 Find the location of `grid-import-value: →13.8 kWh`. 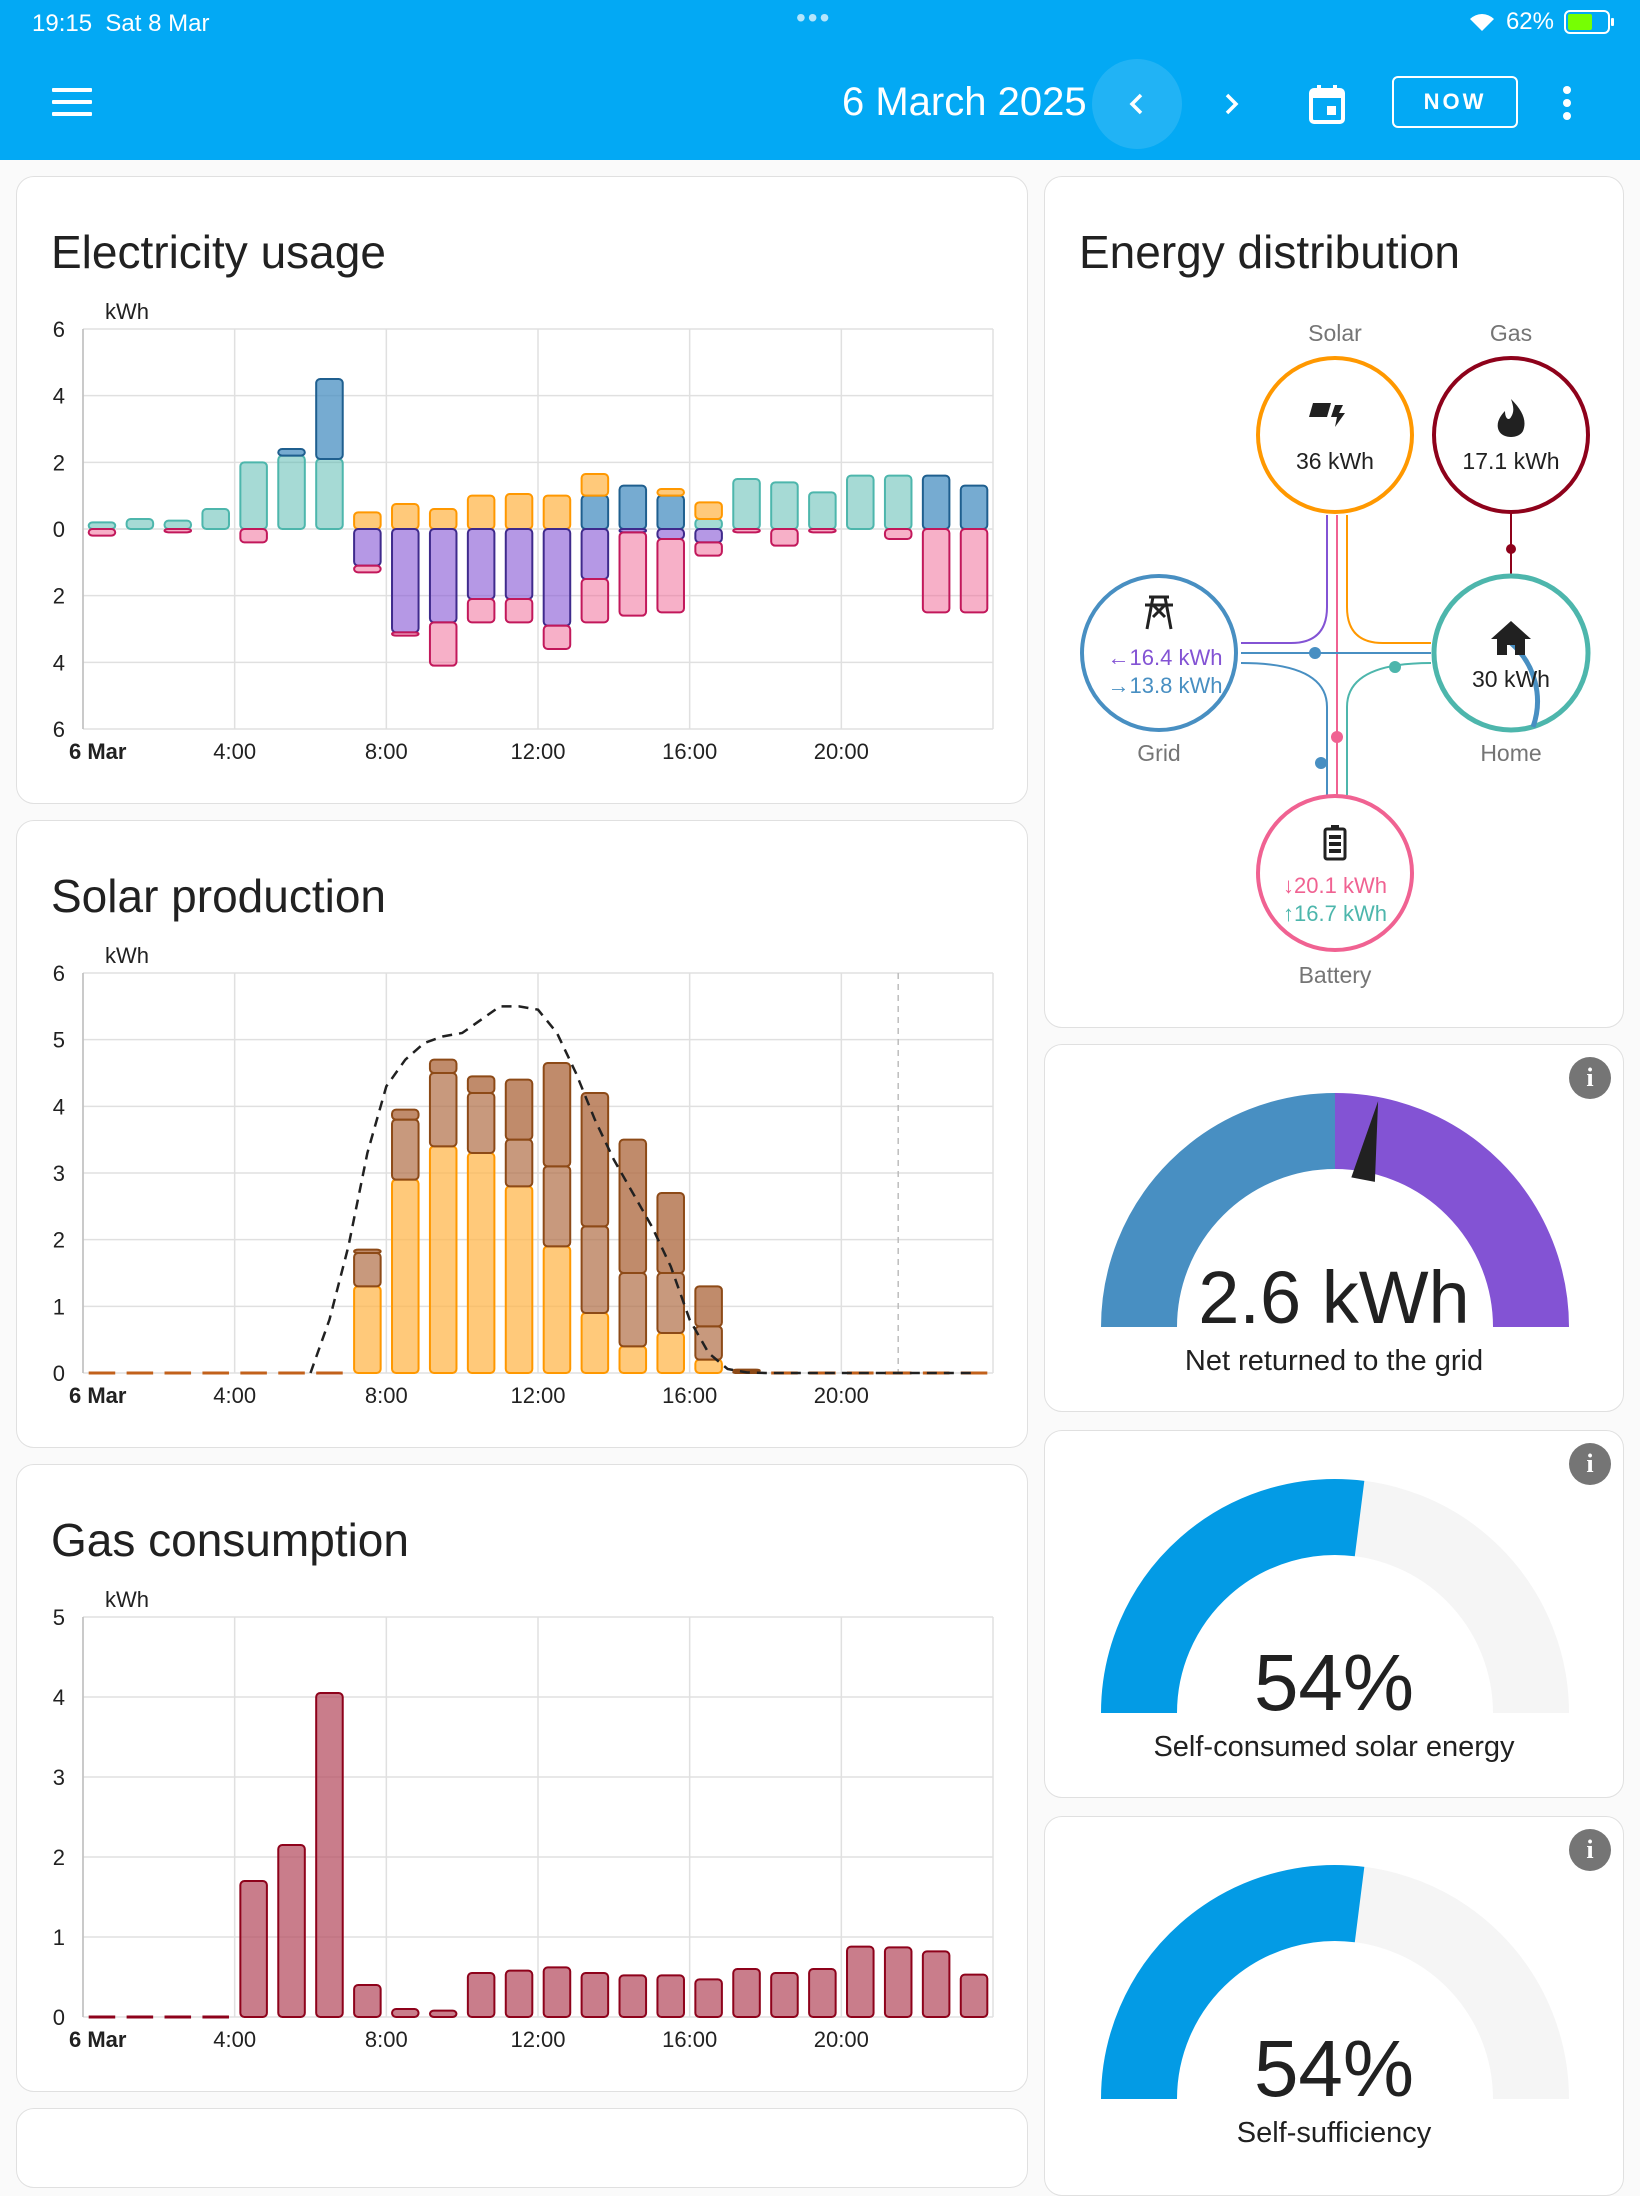

grid-import-value: →13.8 kWh is located at coordinates (1165, 685).